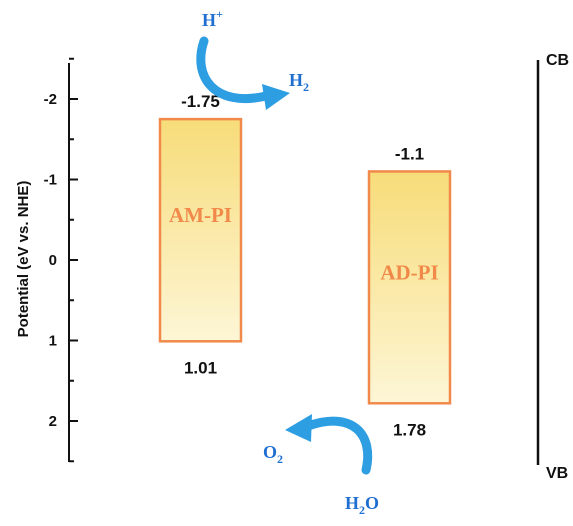  Describe the element at coordinates (200, 215) in the screenshot. I see `band-name-am-pi: AM-PI` at that location.